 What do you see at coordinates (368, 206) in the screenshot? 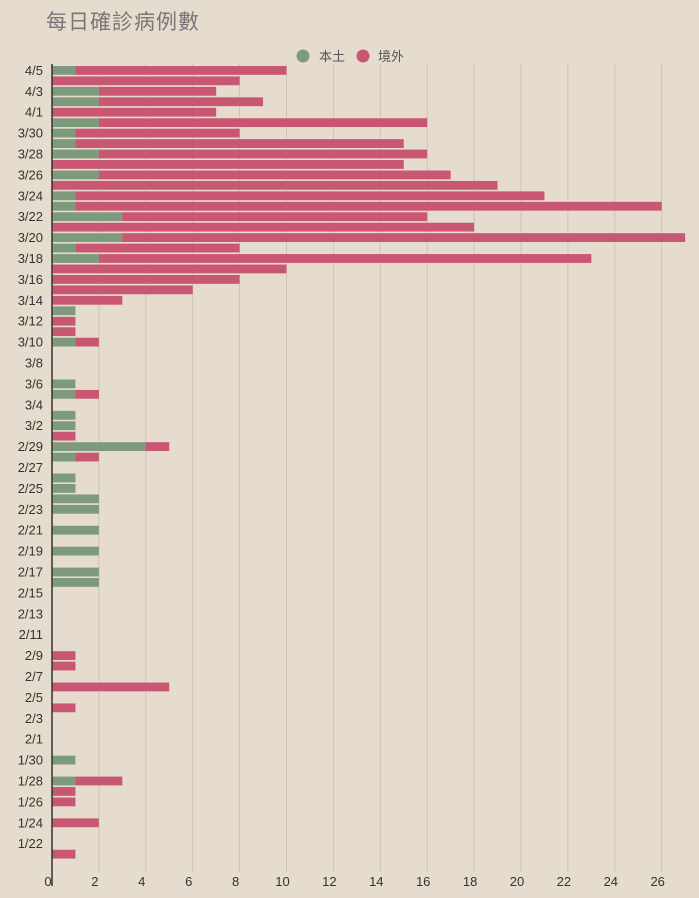
I see `bar-境外-3/23` at bounding box center [368, 206].